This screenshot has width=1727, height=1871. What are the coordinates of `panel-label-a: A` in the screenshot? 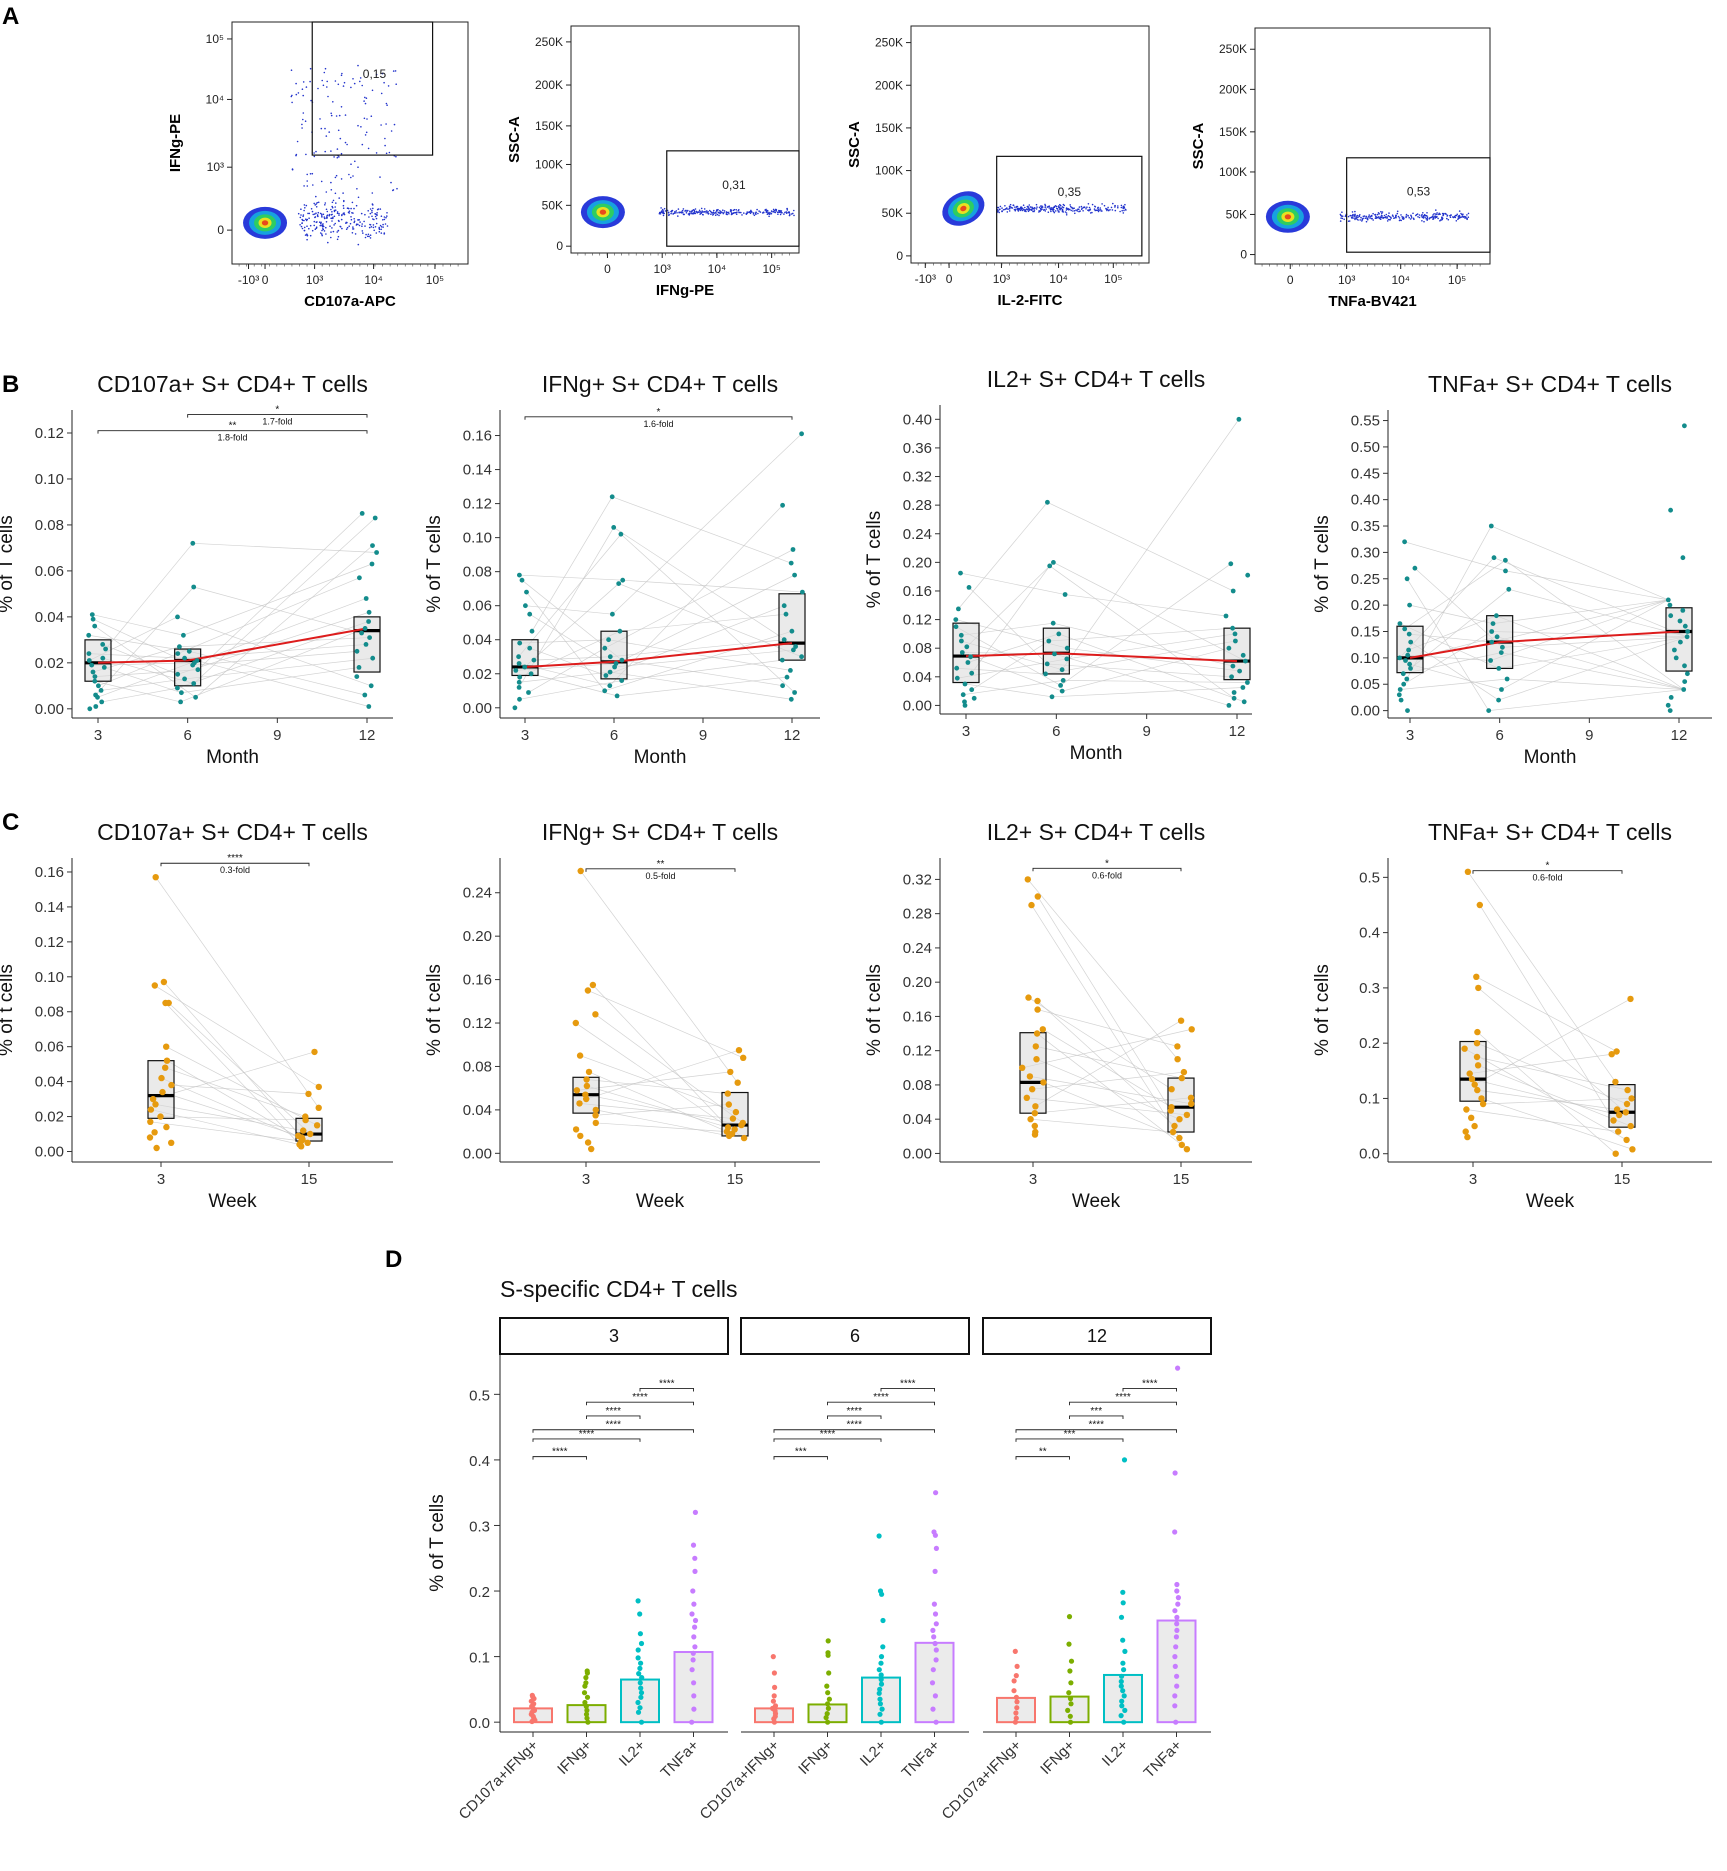 It's located at (10, 16).